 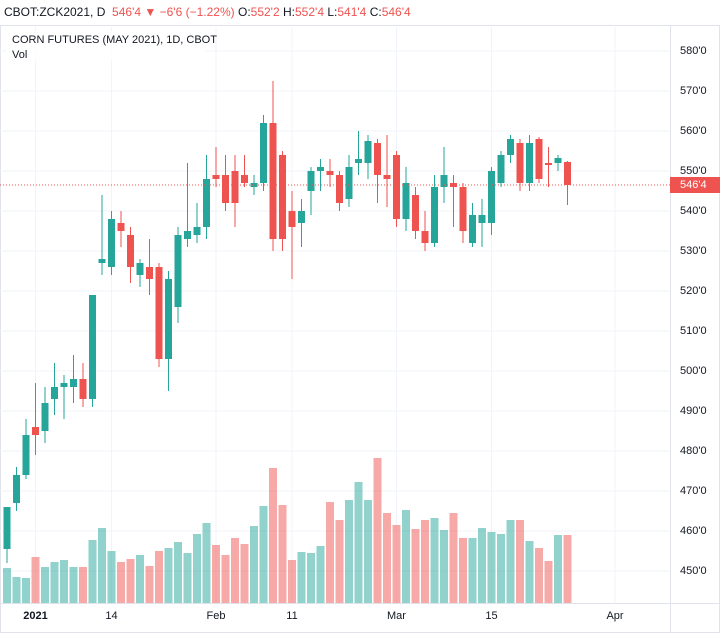 What do you see at coordinates (127, 12) in the screenshot?
I see `last: 546'4` at bounding box center [127, 12].